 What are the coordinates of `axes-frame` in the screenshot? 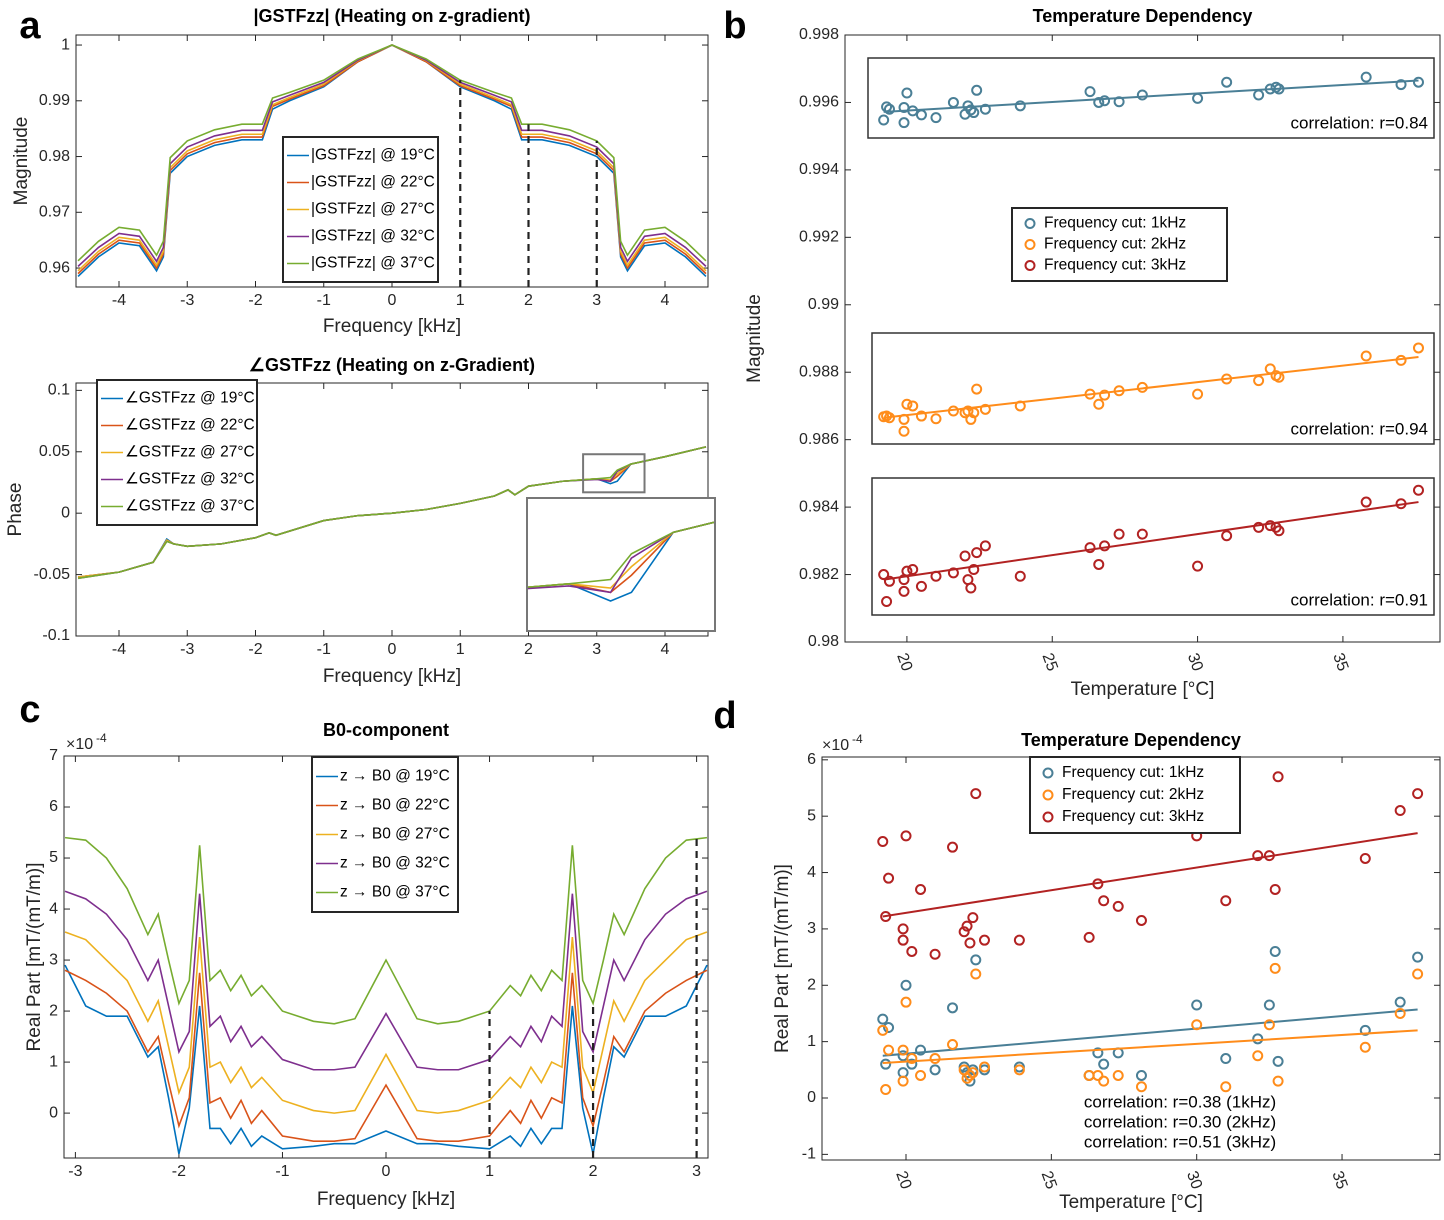 It's located at (392, 161).